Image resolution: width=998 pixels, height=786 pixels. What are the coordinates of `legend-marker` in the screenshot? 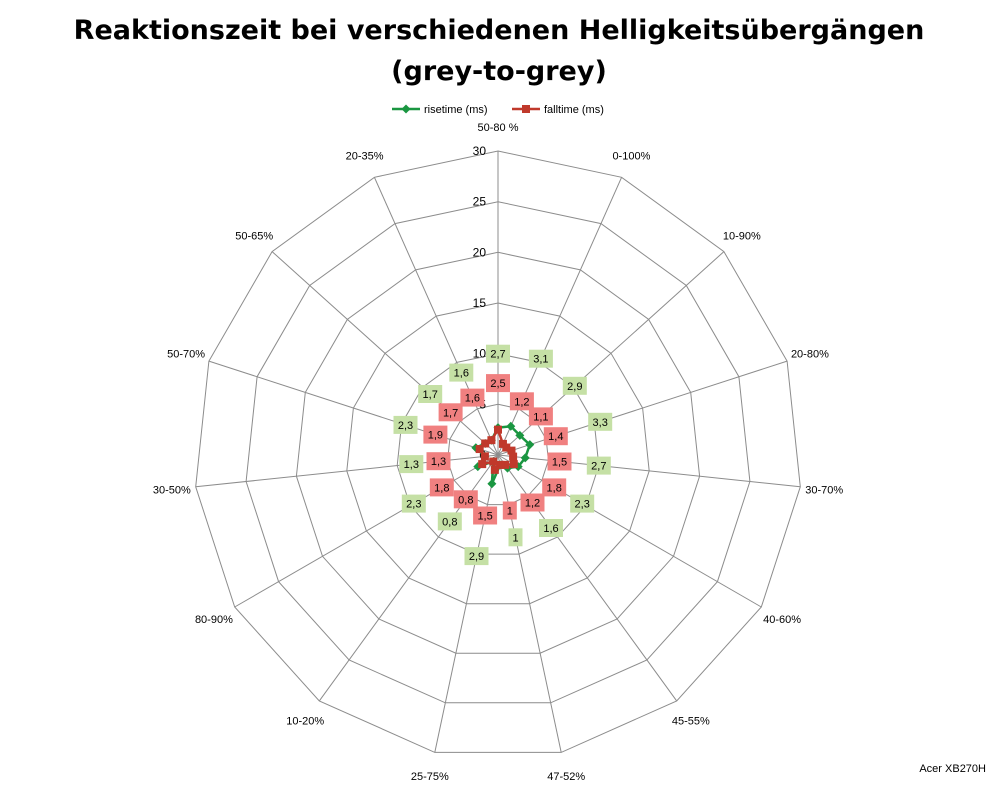 It's located at (406, 109).